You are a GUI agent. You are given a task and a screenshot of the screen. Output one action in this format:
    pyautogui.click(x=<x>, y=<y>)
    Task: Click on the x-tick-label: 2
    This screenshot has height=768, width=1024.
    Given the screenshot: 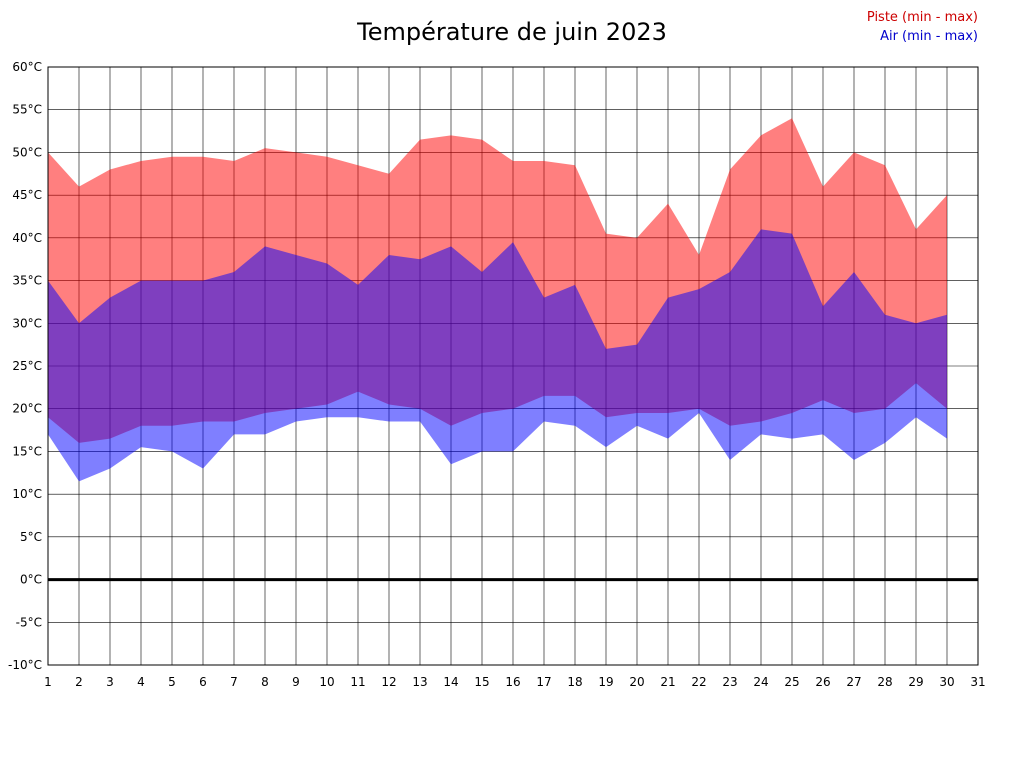 What is the action you would take?
    pyautogui.click(x=79, y=682)
    